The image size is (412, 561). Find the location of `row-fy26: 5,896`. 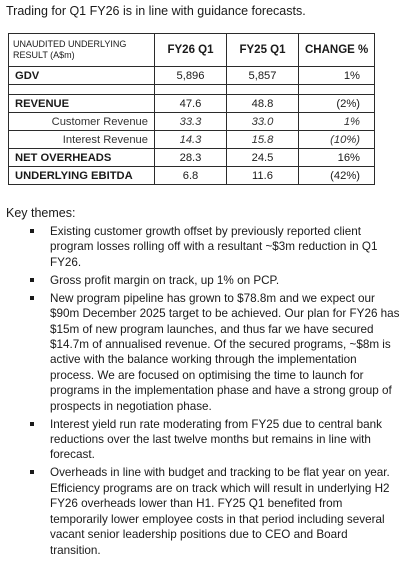

row-fy26: 5,896 is located at coordinates (190, 75).